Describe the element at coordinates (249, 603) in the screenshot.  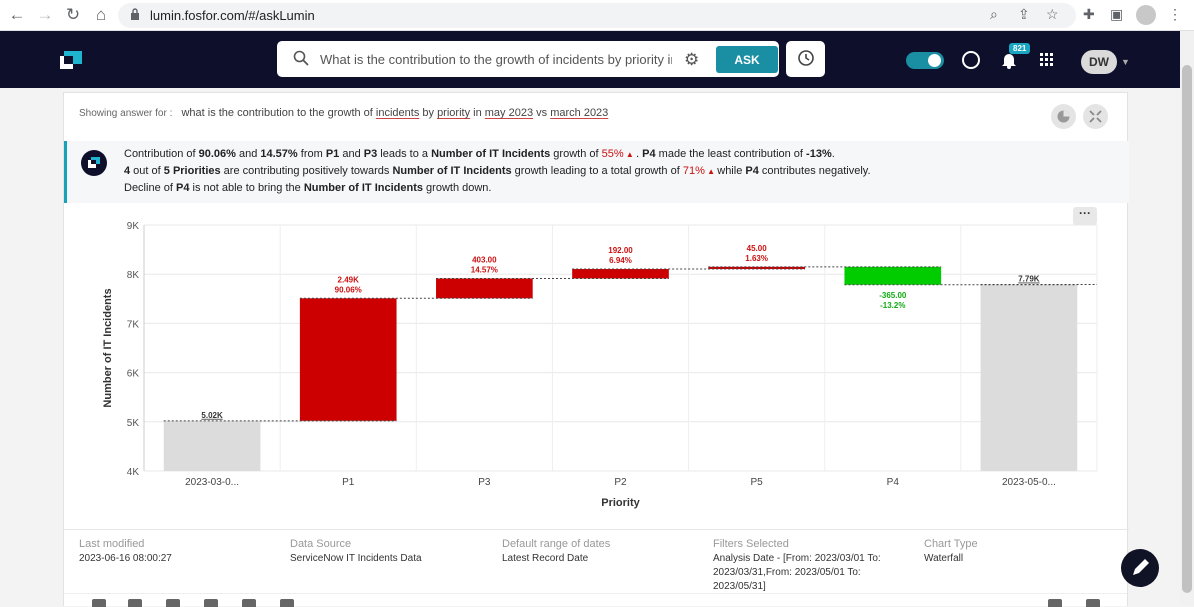
I see `list-icon` at that location.